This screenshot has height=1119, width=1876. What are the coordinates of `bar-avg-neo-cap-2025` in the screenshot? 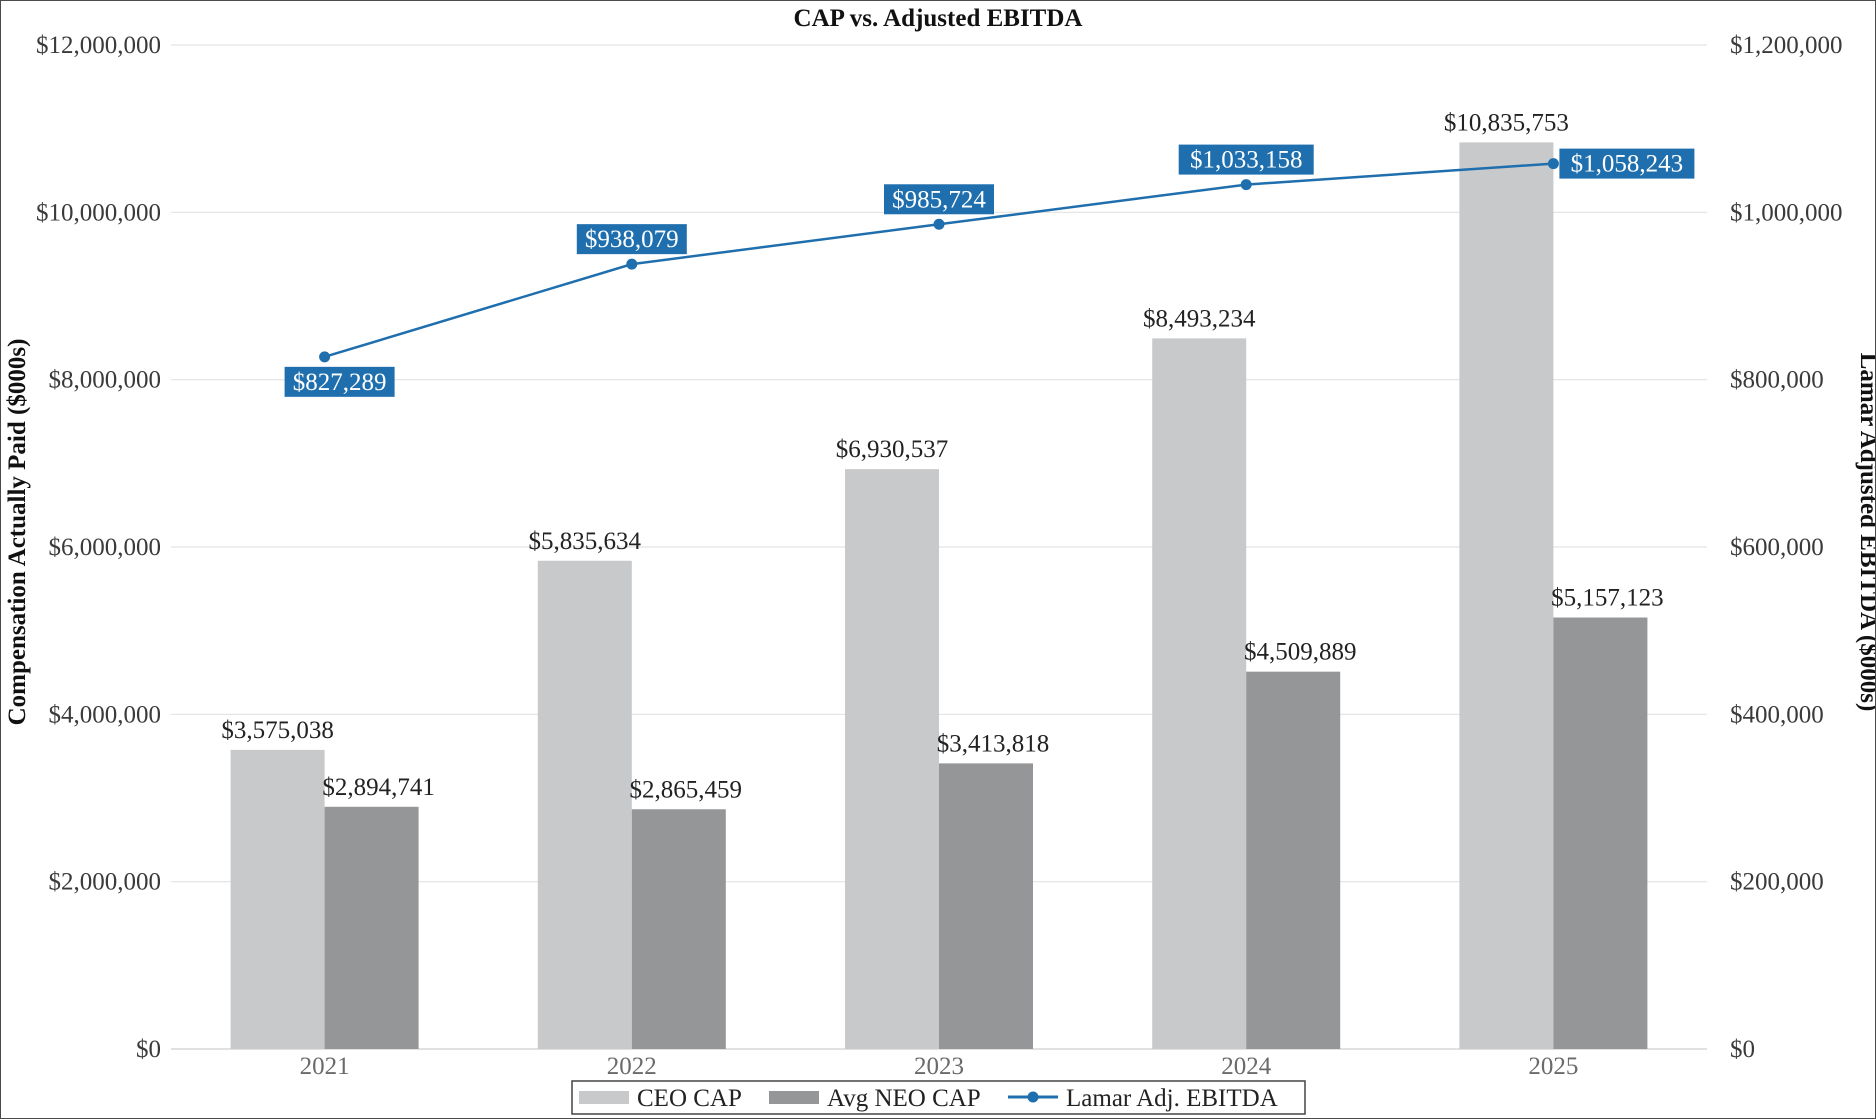 It's located at (1600, 833).